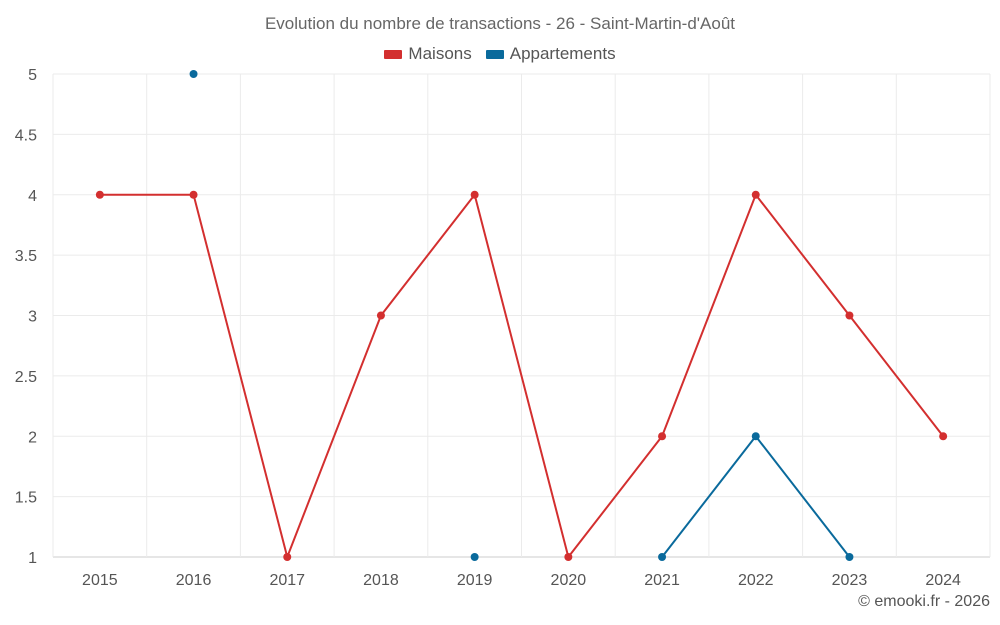 The height and width of the screenshot is (625, 1000). I want to click on credit-text: © emooki.fr - 2026, so click(924, 601).